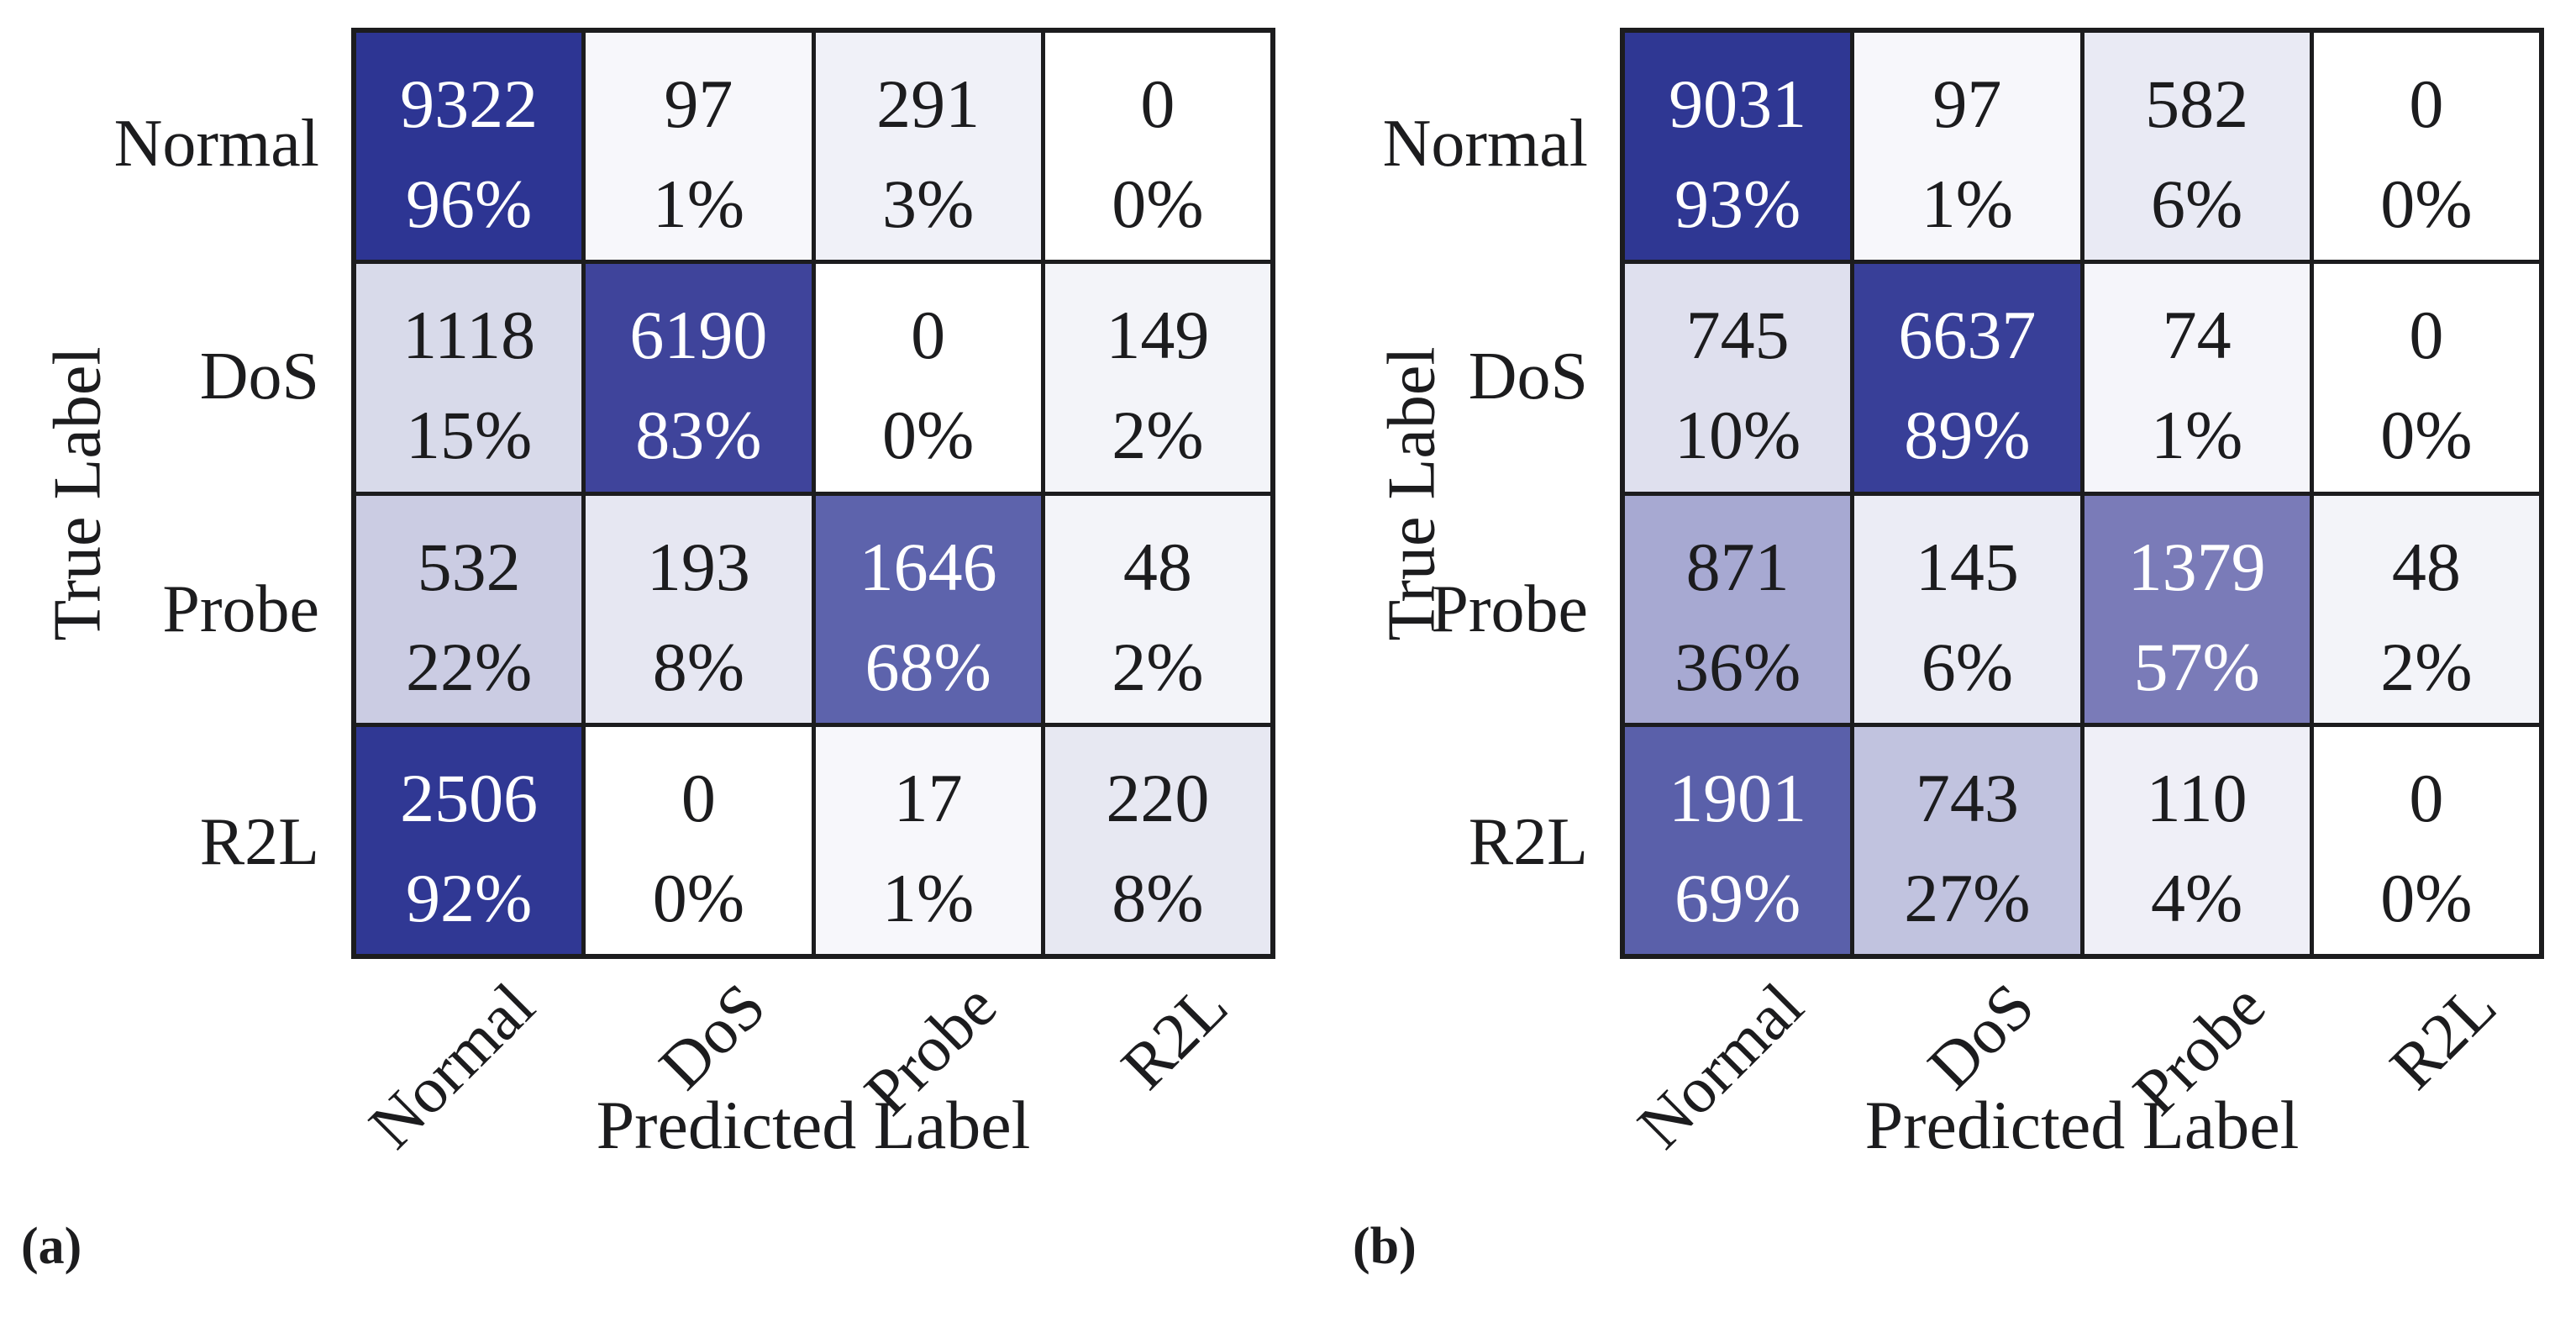 Image resolution: width=2576 pixels, height=1317 pixels. Describe the element at coordinates (2197, 609) in the screenshot. I see `matrix-cell: 1379 57%` at that location.